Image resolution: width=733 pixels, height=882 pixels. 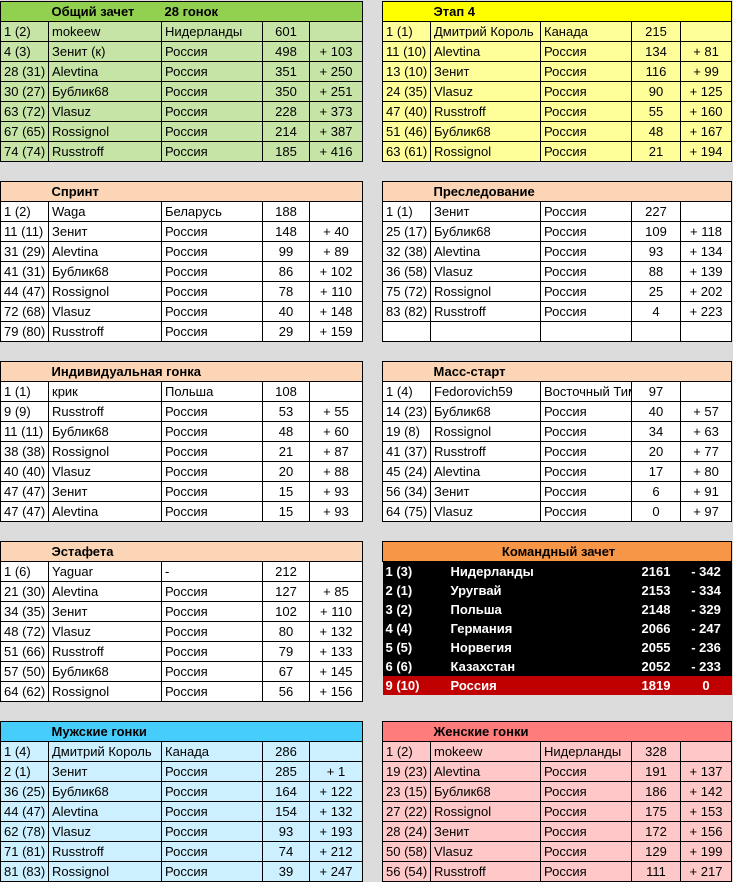 What do you see at coordinates (212, 11) in the screenshot?
I see `table-subtitle: 28 гонок` at bounding box center [212, 11].